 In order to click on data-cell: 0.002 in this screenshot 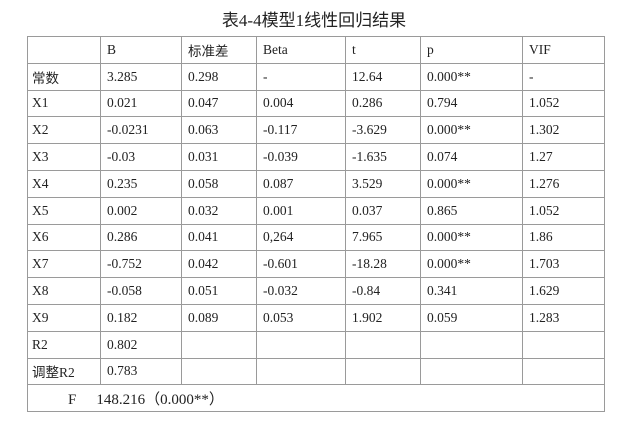, I will do `click(141, 210)`.